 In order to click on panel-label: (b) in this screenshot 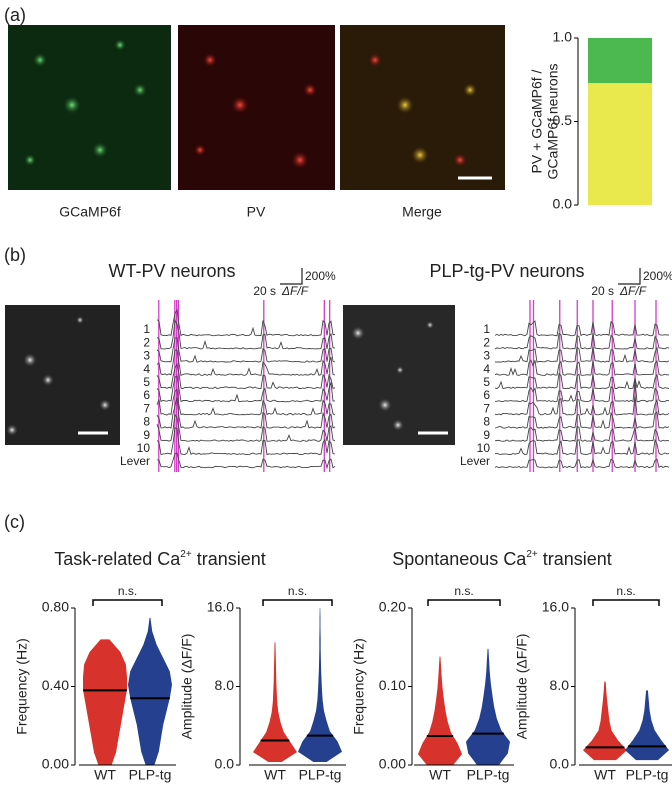, I will do `click(15, 255)`.